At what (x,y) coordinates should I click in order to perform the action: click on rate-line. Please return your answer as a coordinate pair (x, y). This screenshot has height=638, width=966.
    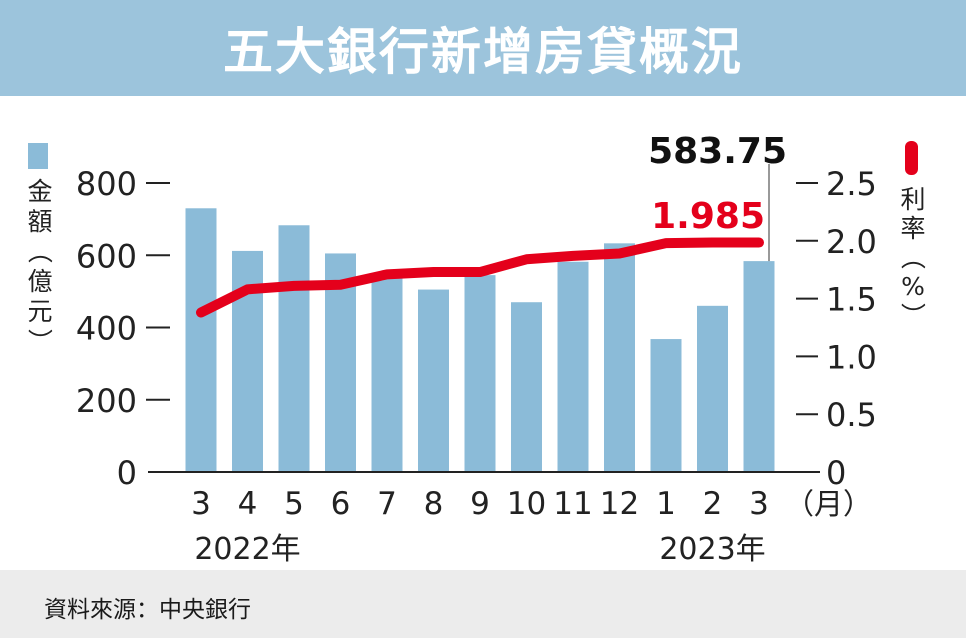
    Looking at the image, I should click on (480, 277).